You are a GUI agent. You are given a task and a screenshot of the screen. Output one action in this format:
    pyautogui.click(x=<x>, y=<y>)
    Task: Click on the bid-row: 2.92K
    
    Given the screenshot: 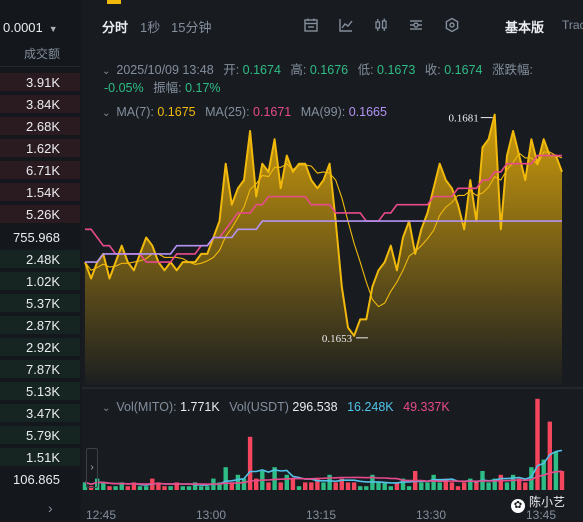 What is the action you would take?
    pyautogui.click(x=40, y=347)
    